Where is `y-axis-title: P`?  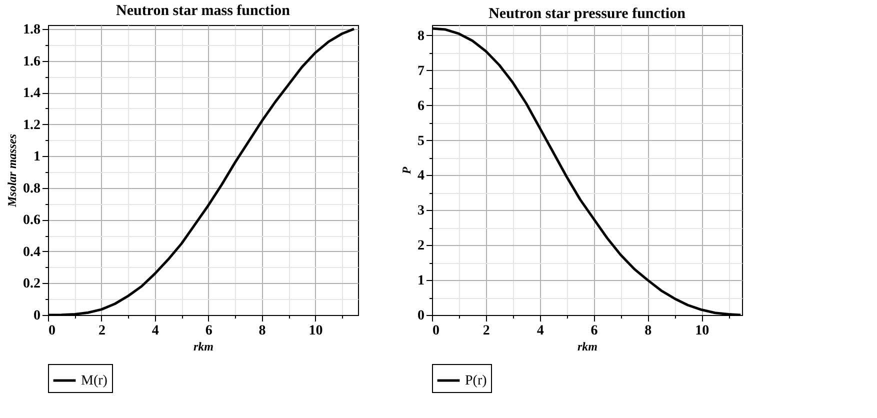
y-axis-title: P is located at coordinates (407, 170).